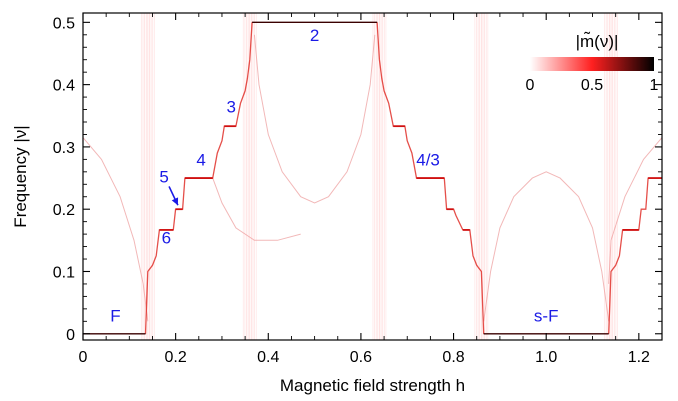 The width and height of the screenshot is (678, 401). Describe the element at coordinates (372, 385) in the screenshot. I see `x-axis-title: Magnetic field strength h` at that location.